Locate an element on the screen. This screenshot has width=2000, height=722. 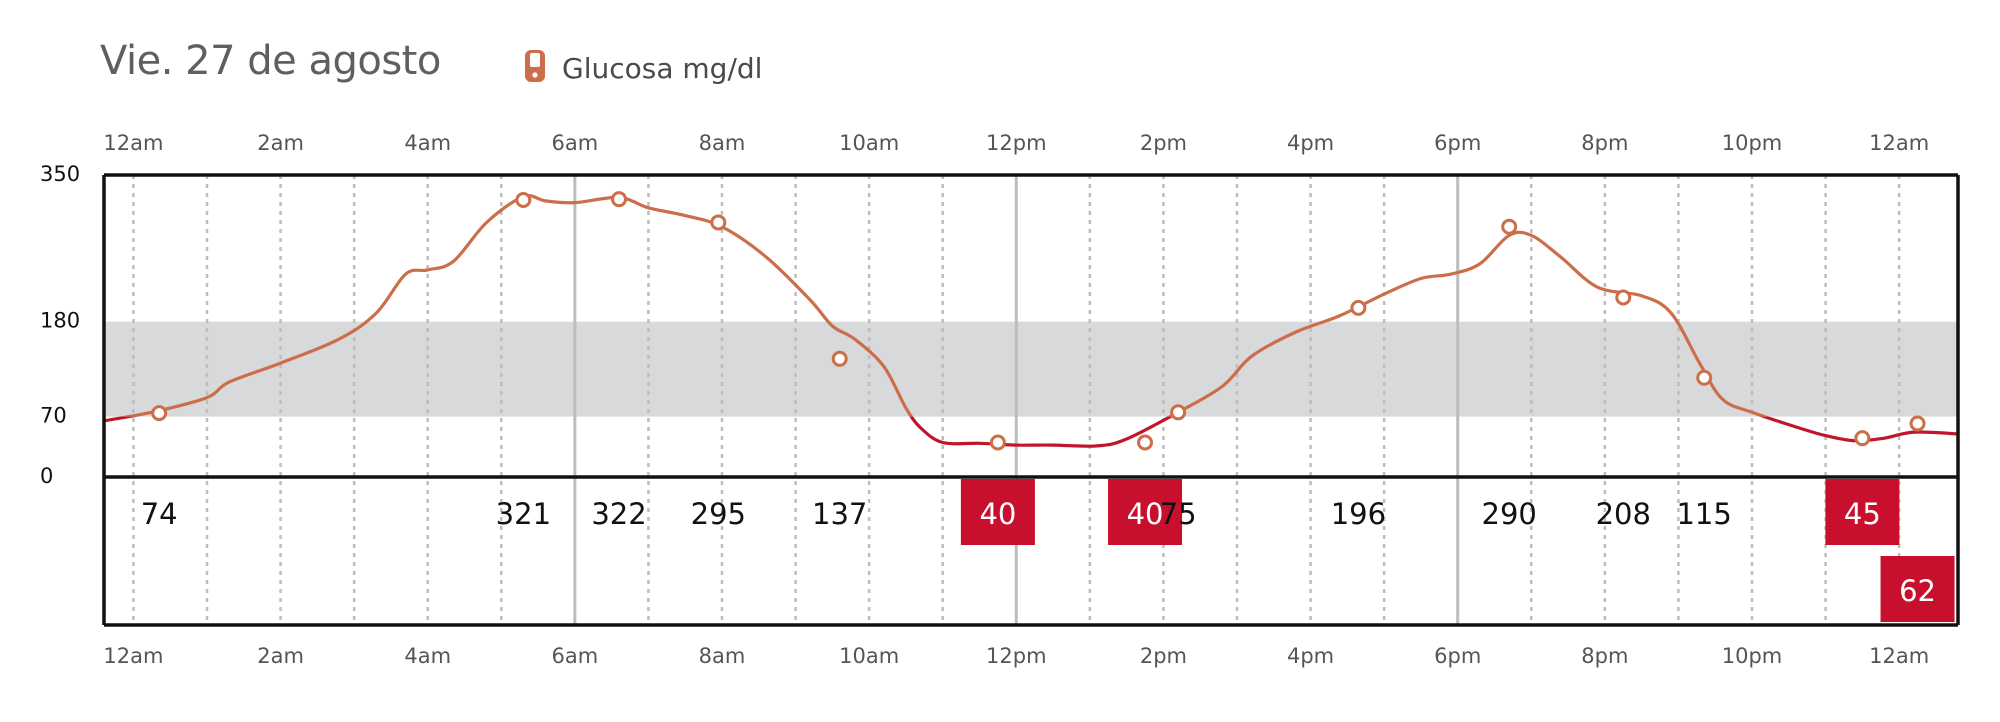
reading-value-label: 208 is located at coordinates (1623, 514).